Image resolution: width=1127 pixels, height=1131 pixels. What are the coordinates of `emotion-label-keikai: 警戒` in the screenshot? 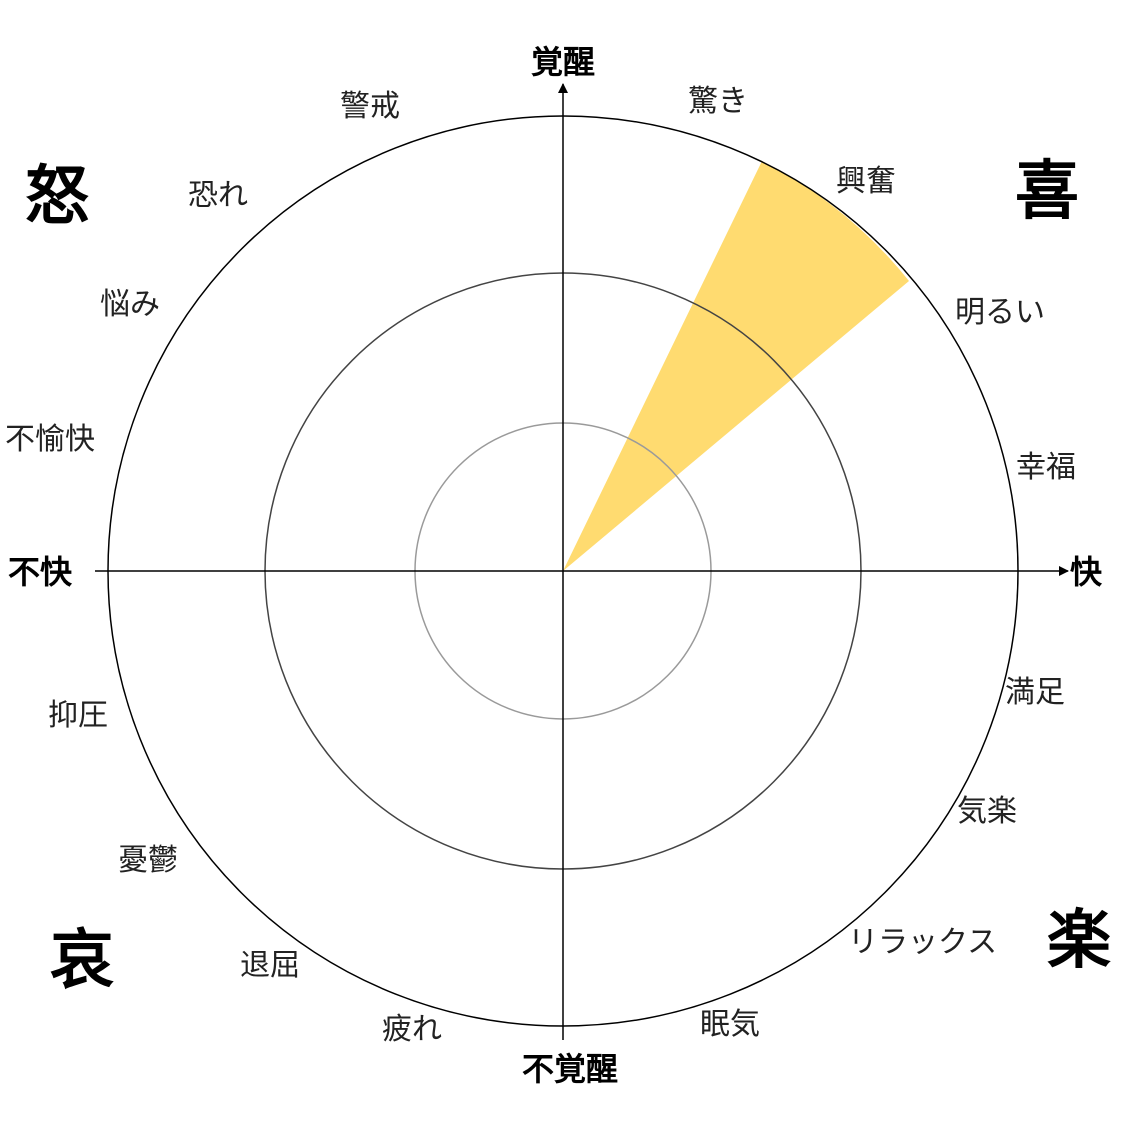 It's located at (370, 106).